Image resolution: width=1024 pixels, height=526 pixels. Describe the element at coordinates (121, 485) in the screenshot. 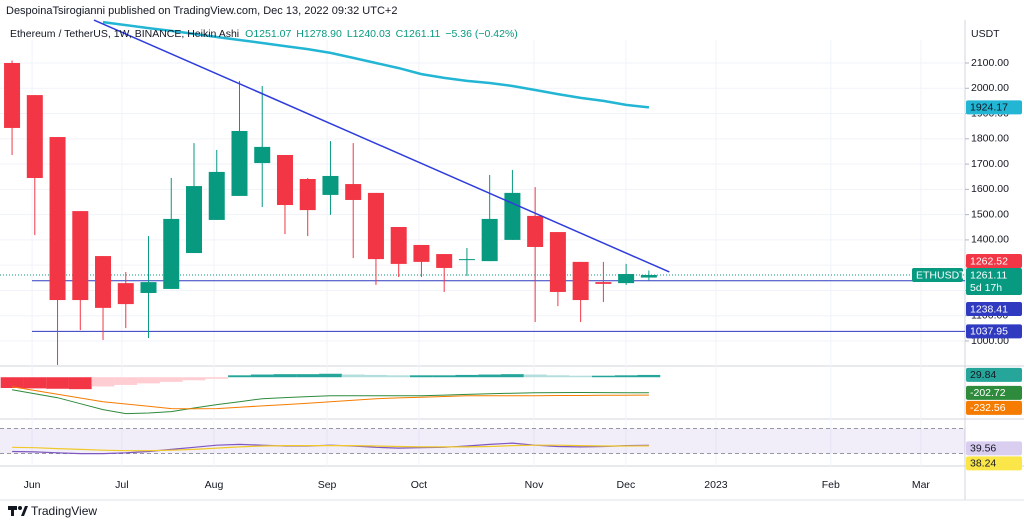

I see `x-tick-label: Jul` at that location.